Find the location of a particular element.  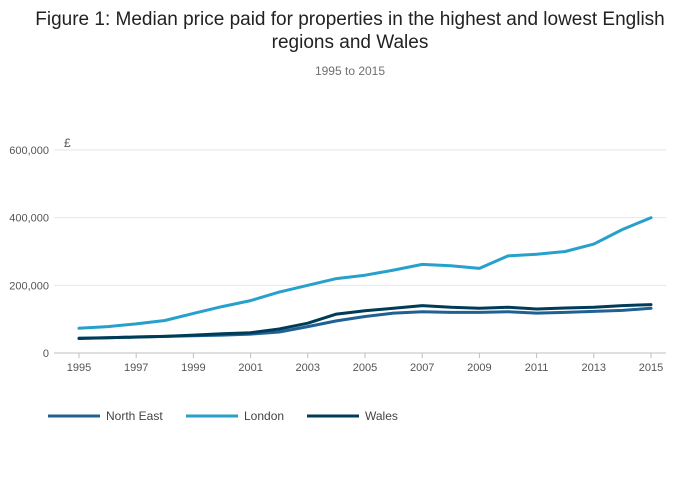

legend-item-north-east: North East is located at coordinates (105, 416).